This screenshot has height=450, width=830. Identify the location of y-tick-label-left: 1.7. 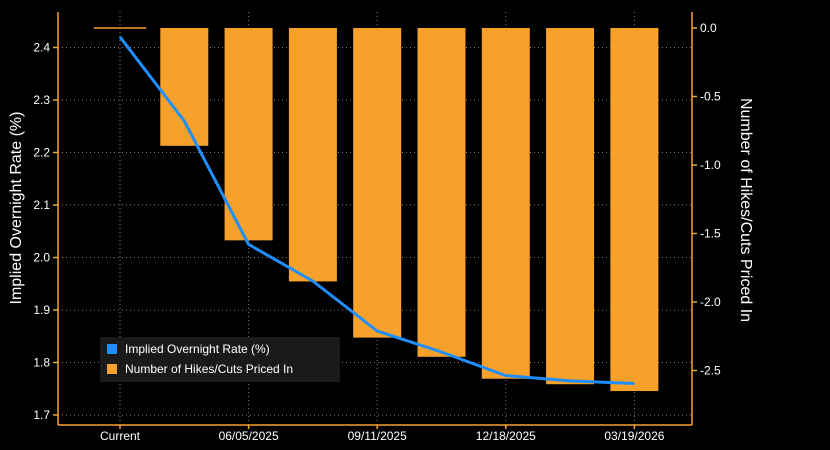
(41, 415).